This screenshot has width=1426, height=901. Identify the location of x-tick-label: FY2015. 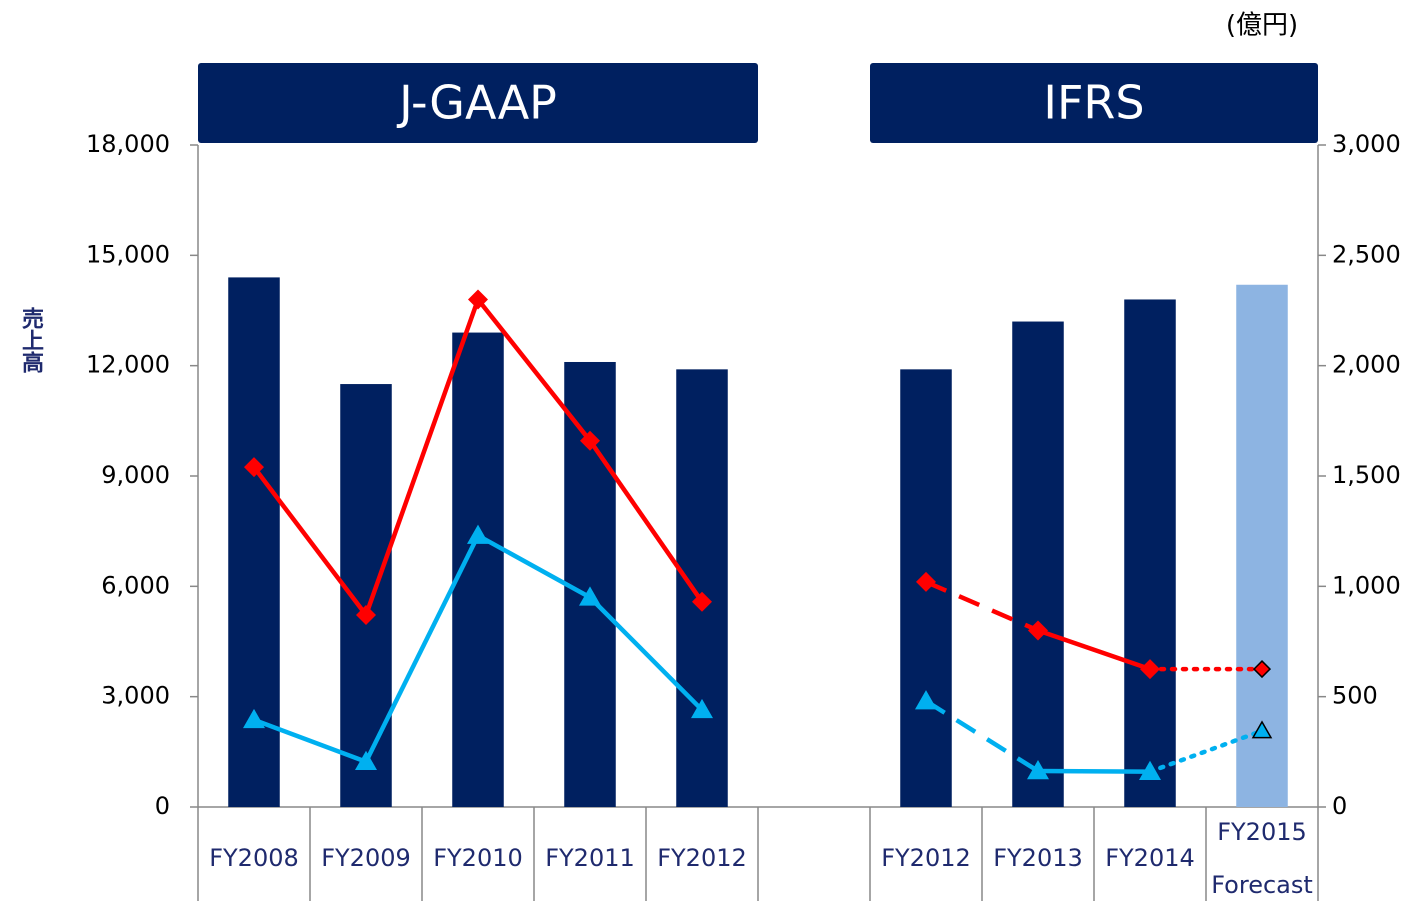
(1262, 832).